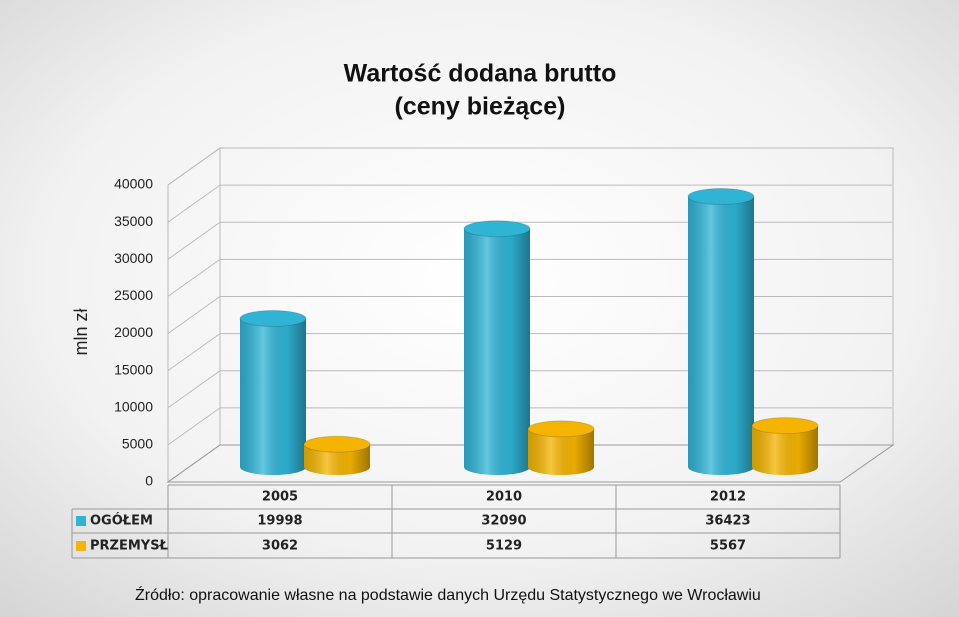  Describe the element at coordinates (728, 546) in the screenshot. I see `table-value: 5567` at that location.